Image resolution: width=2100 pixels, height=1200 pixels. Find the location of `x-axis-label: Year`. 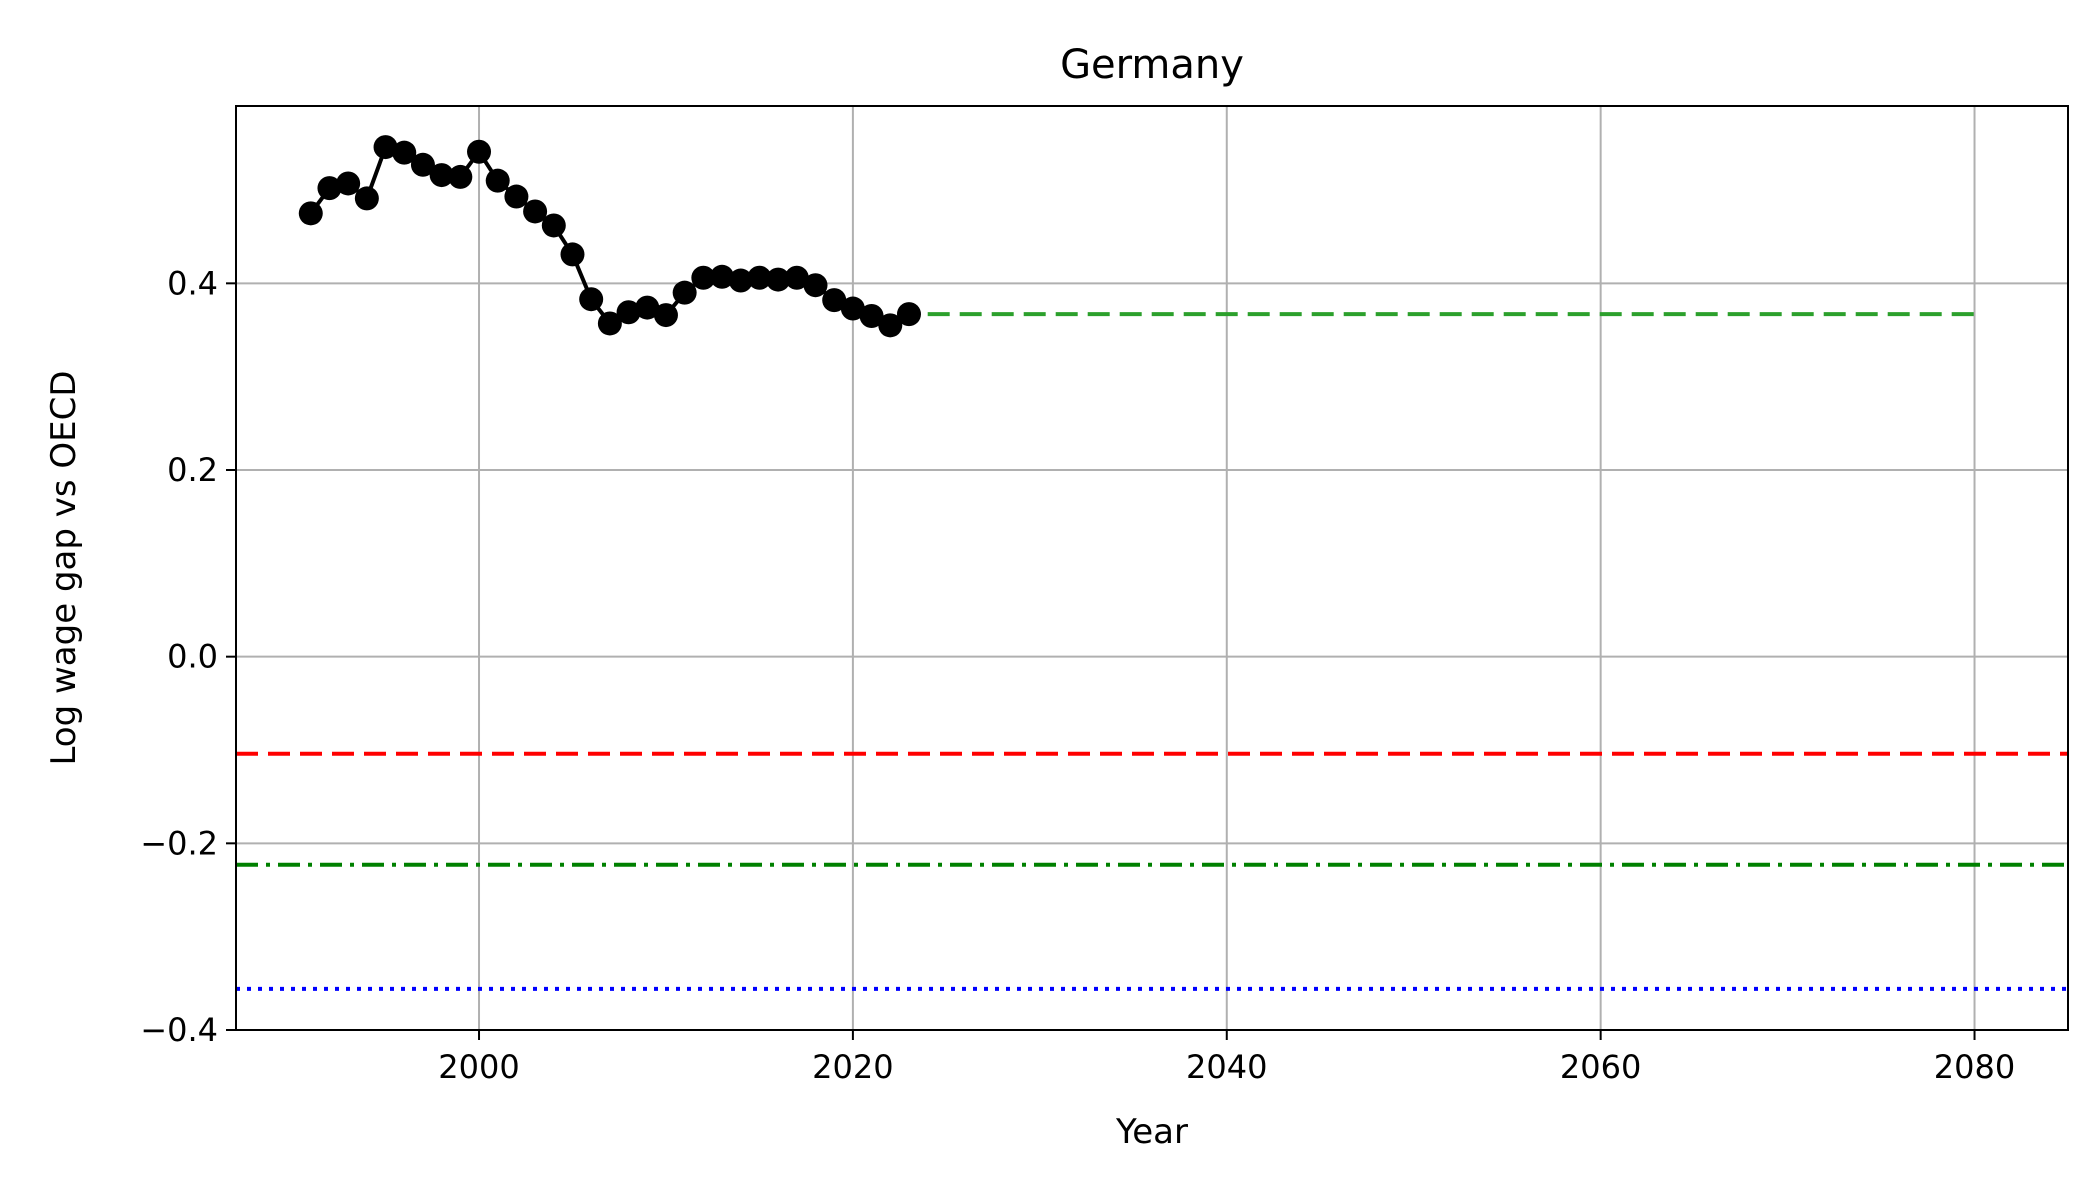

x-axis-label: Year is located at coordinates (1151, 1132).